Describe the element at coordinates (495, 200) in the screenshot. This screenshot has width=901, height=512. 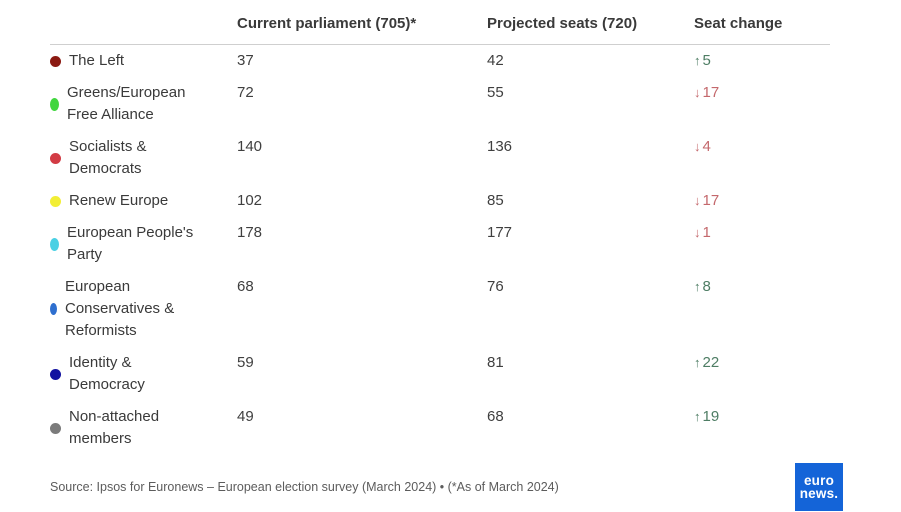
I see `projected-seats-value: 85` at that location.